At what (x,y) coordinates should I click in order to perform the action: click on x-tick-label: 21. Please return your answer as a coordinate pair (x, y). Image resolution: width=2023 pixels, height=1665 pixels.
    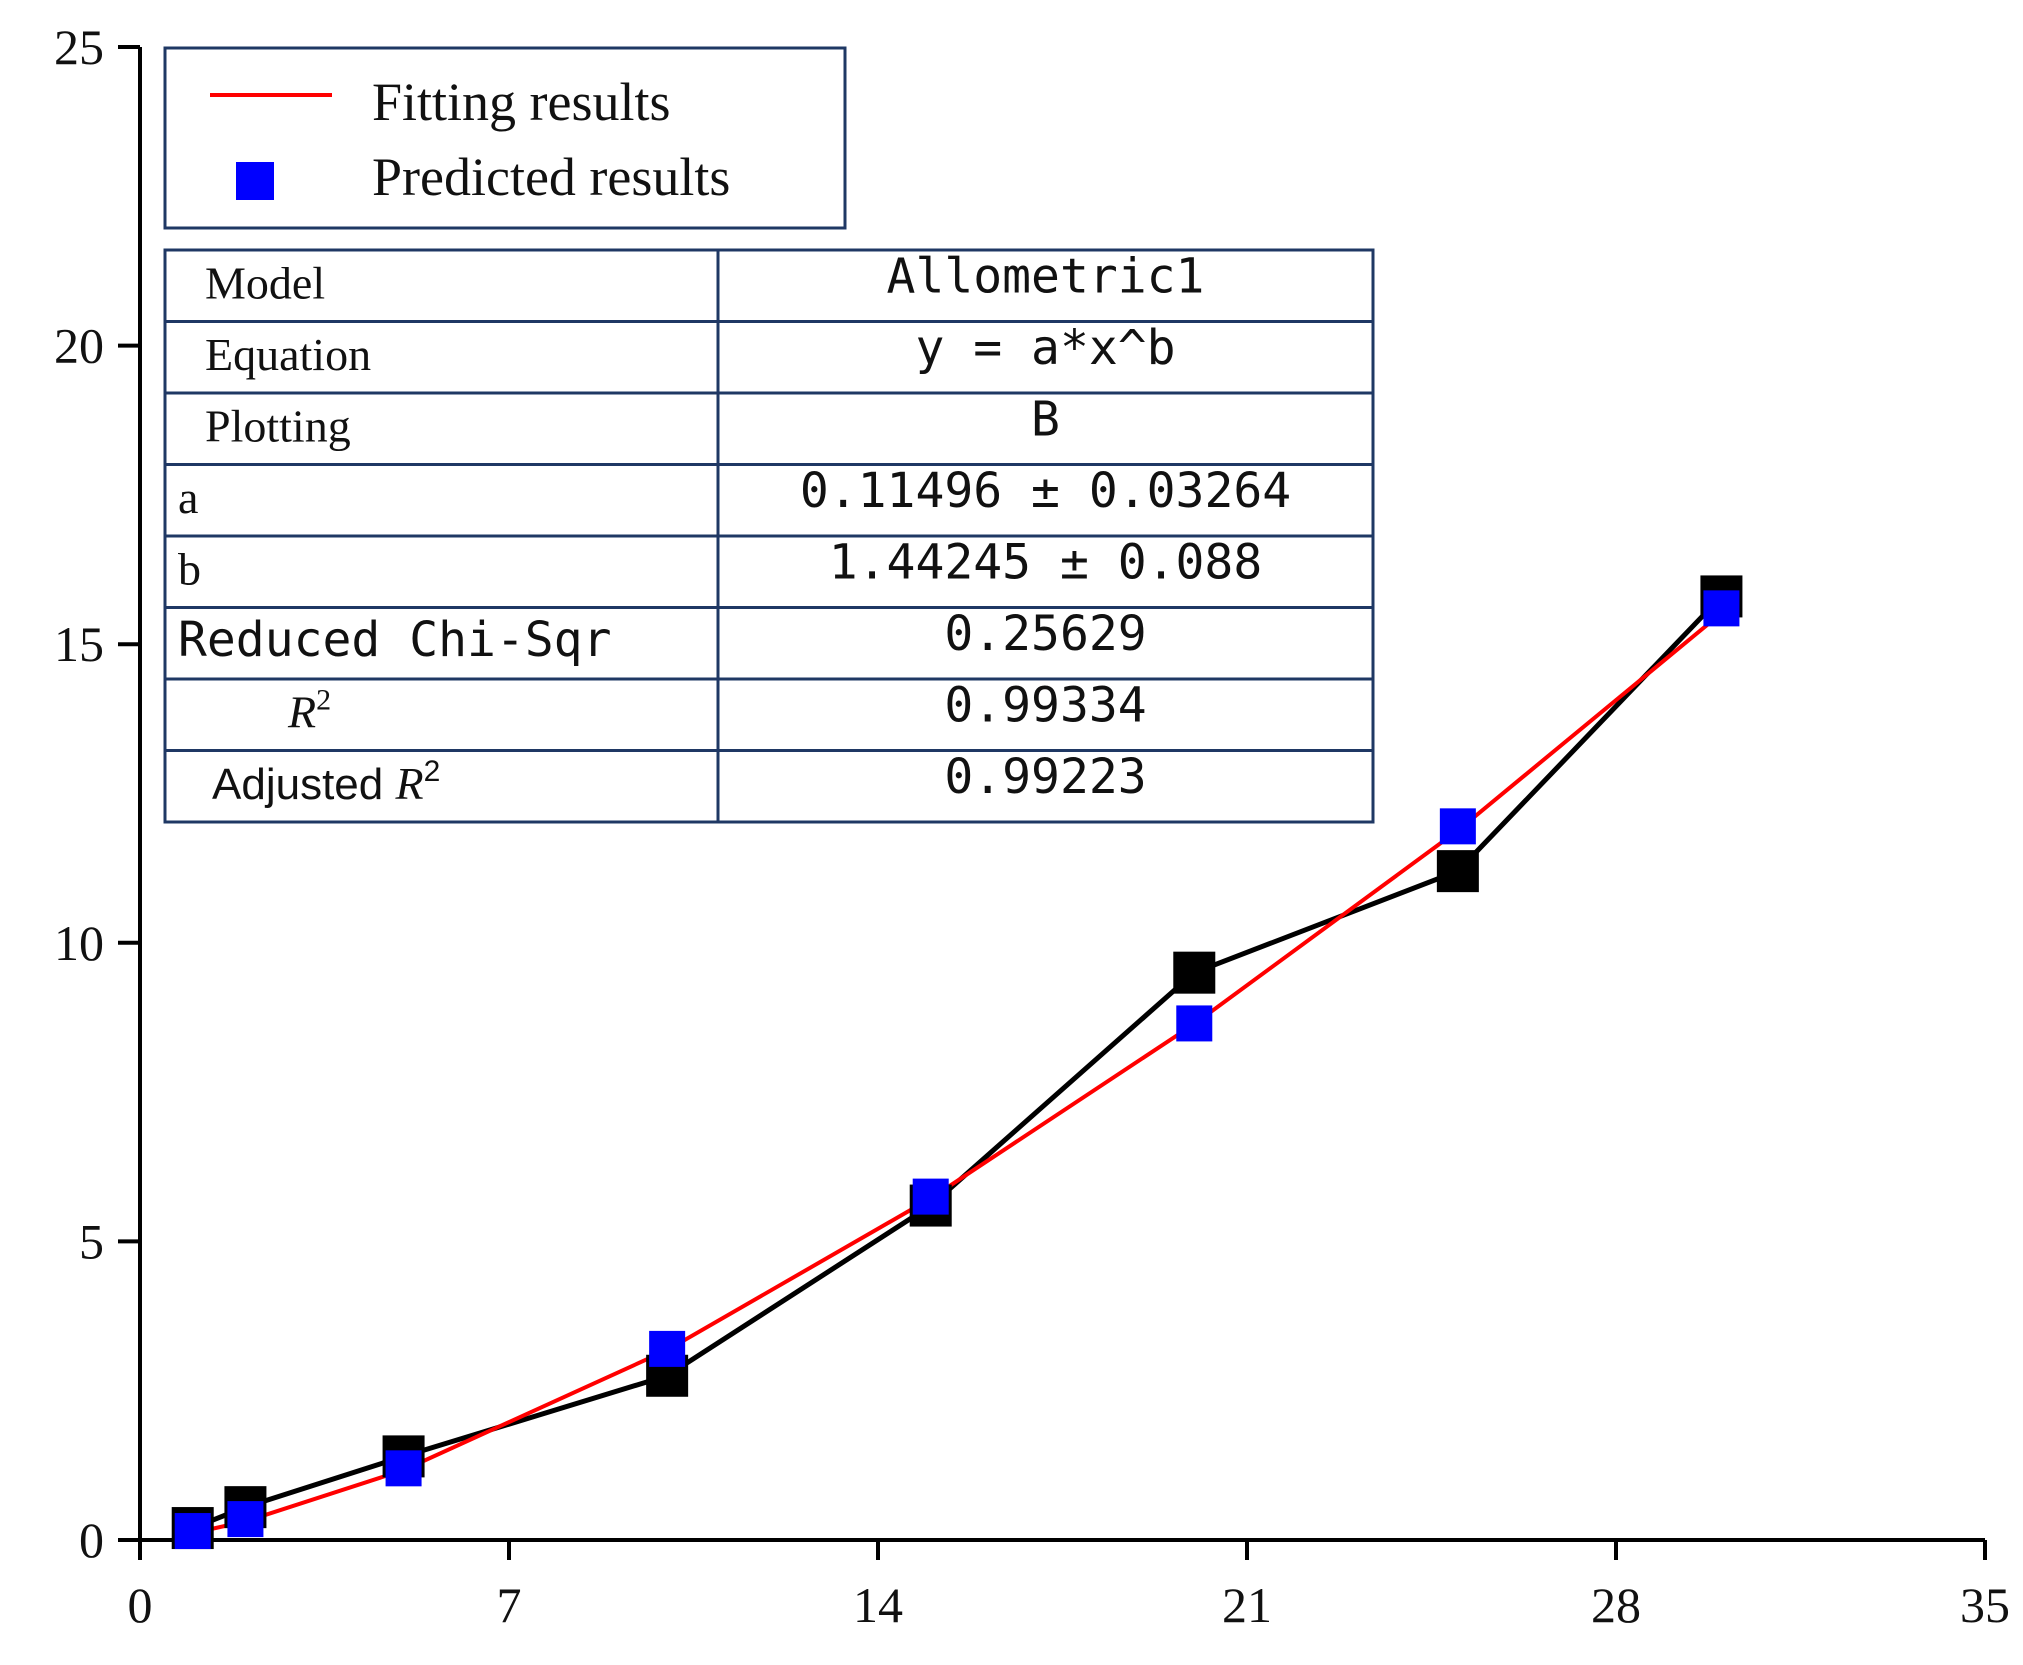
    Looking at the image, I should click on (1247, 1605).